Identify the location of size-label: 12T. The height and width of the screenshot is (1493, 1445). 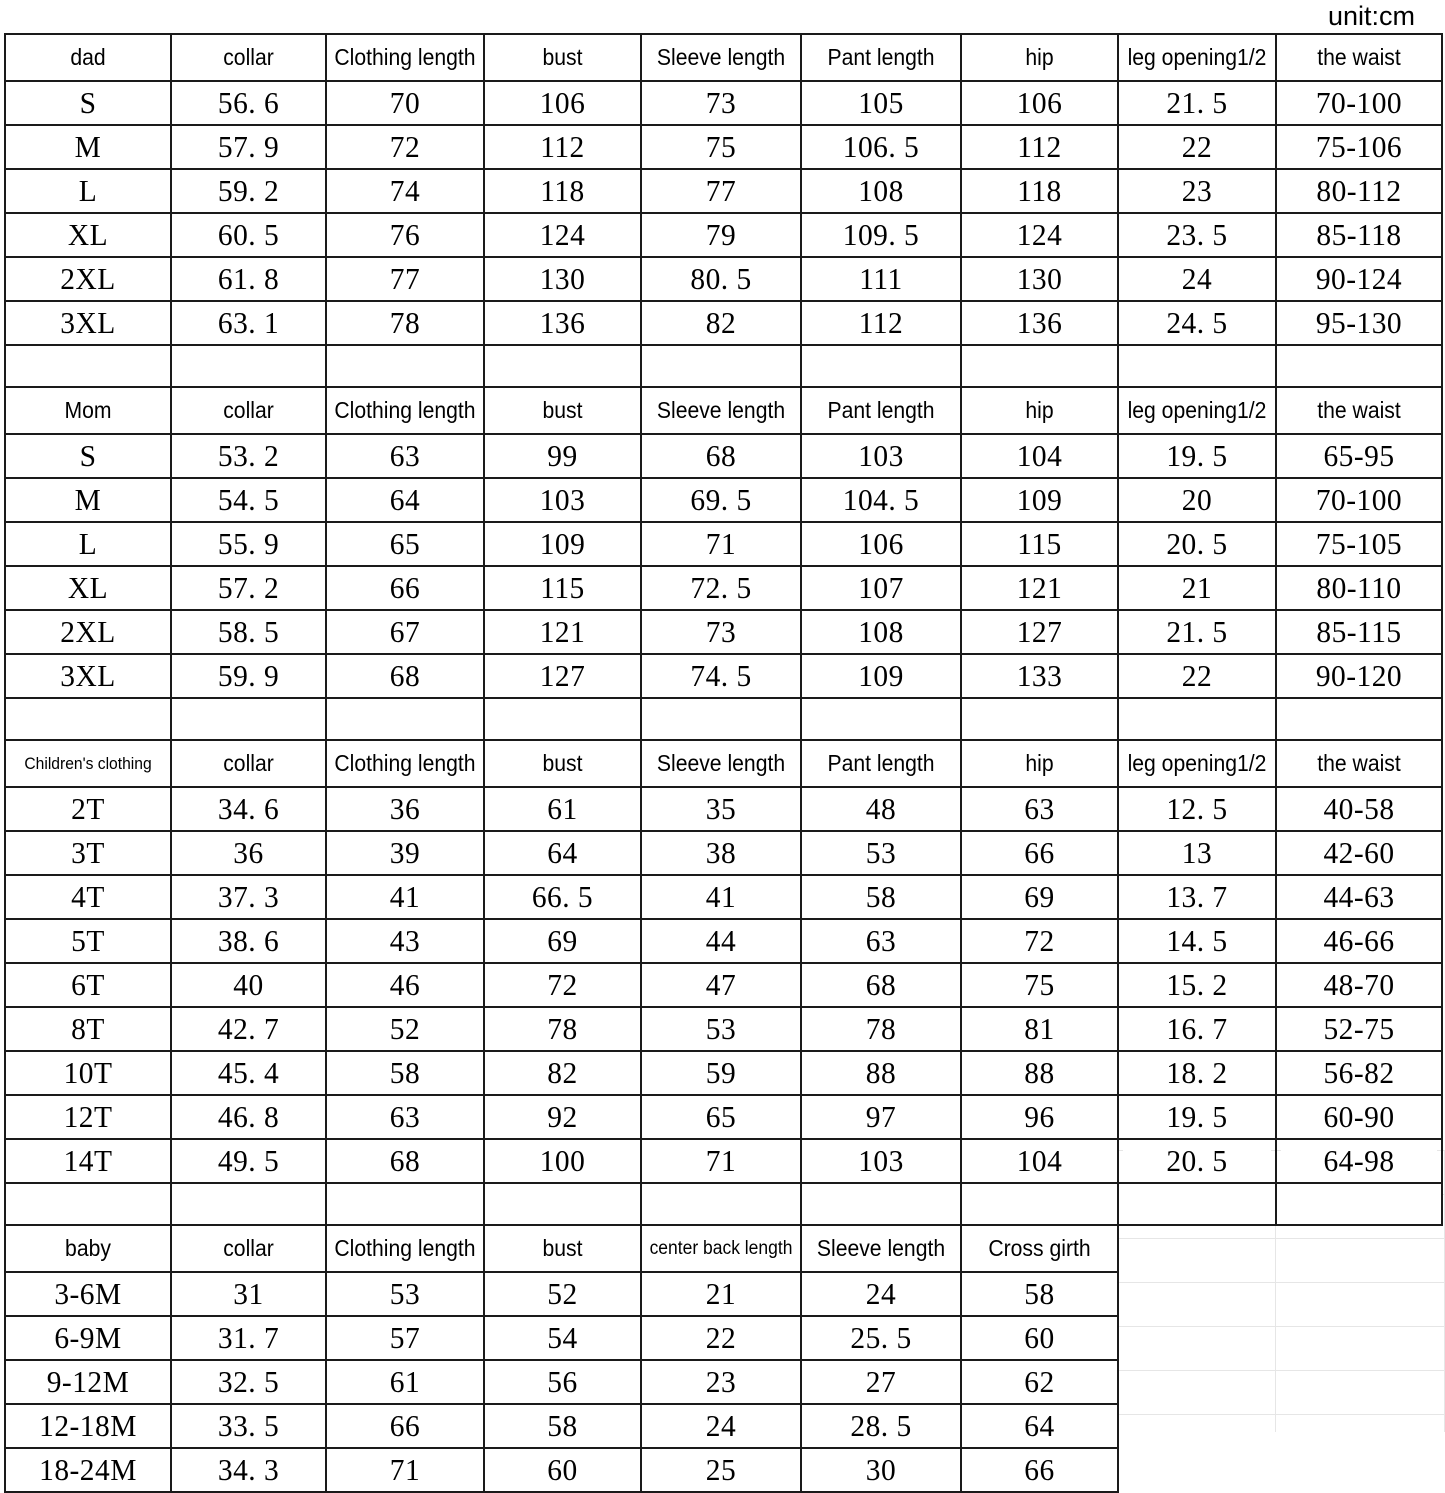
(88, 1117).